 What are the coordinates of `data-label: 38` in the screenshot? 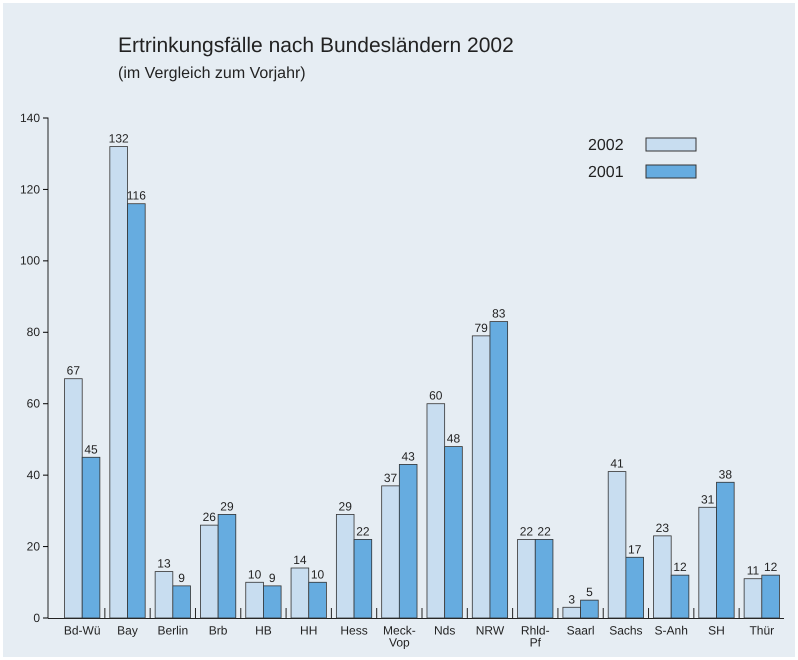 It's located at (725, 474).